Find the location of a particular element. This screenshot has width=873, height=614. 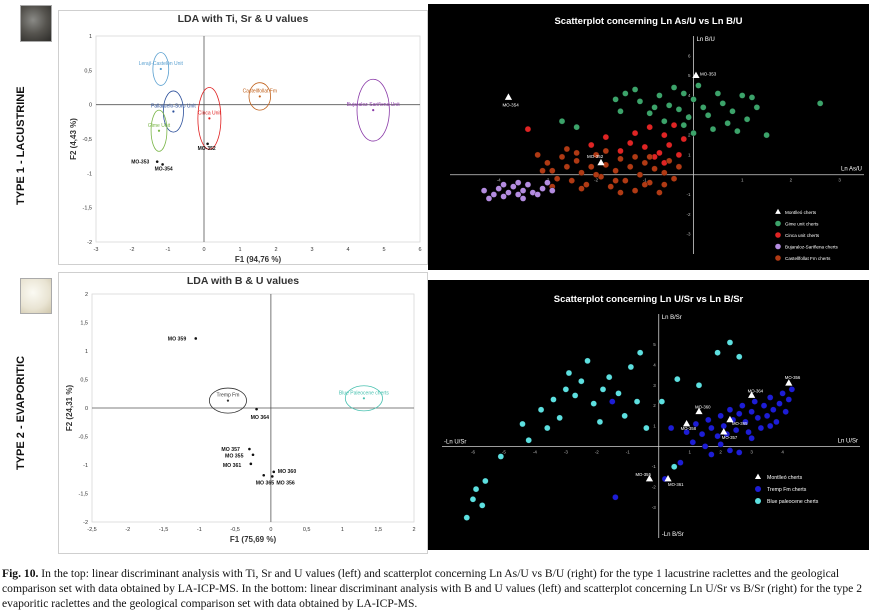

y-tick-label: 4 is located at coordinates (654, 364).